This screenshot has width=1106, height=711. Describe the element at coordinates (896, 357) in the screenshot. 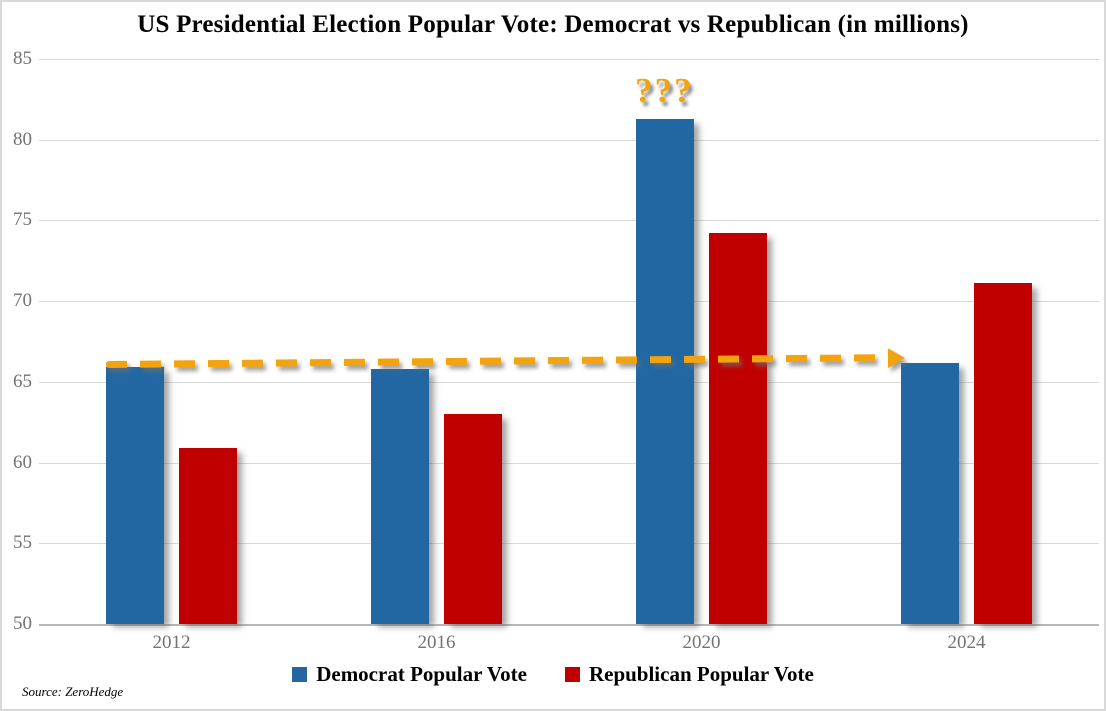

I see `arrow-head-icon` at that location.